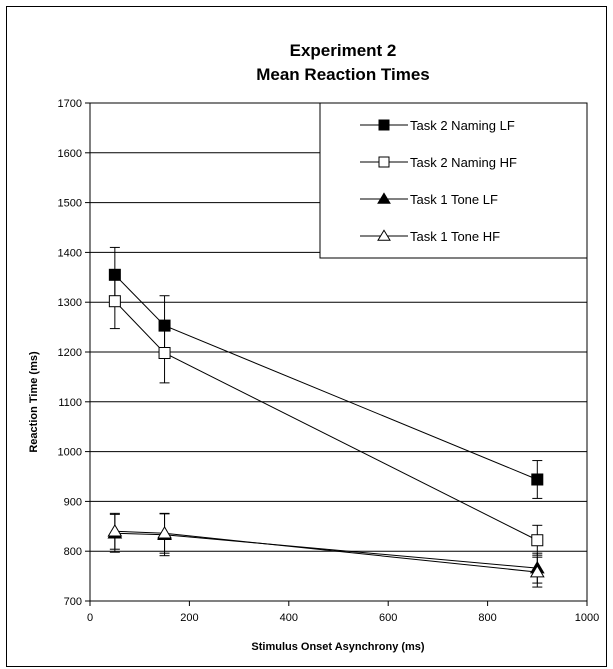 The width and height of the screenshot is (613, 669). Describe the element at coordinates (73, 602) in the screenshot. I see `y-tick-label: 700` at that location.